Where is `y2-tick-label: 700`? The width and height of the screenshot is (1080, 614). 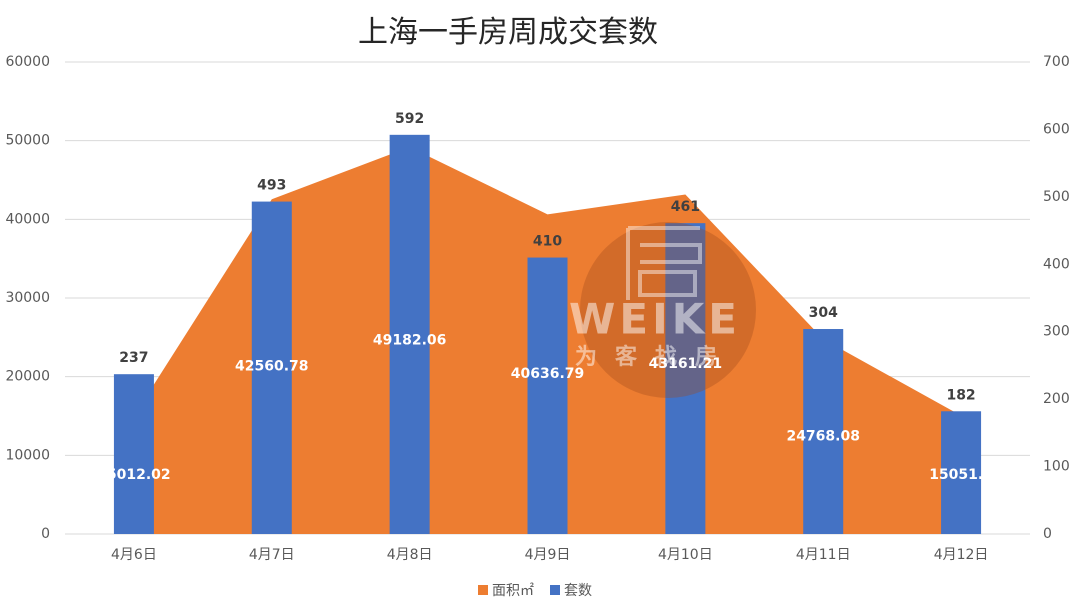
y2-tick-label: 700 is located at coordinates (1056, 62).